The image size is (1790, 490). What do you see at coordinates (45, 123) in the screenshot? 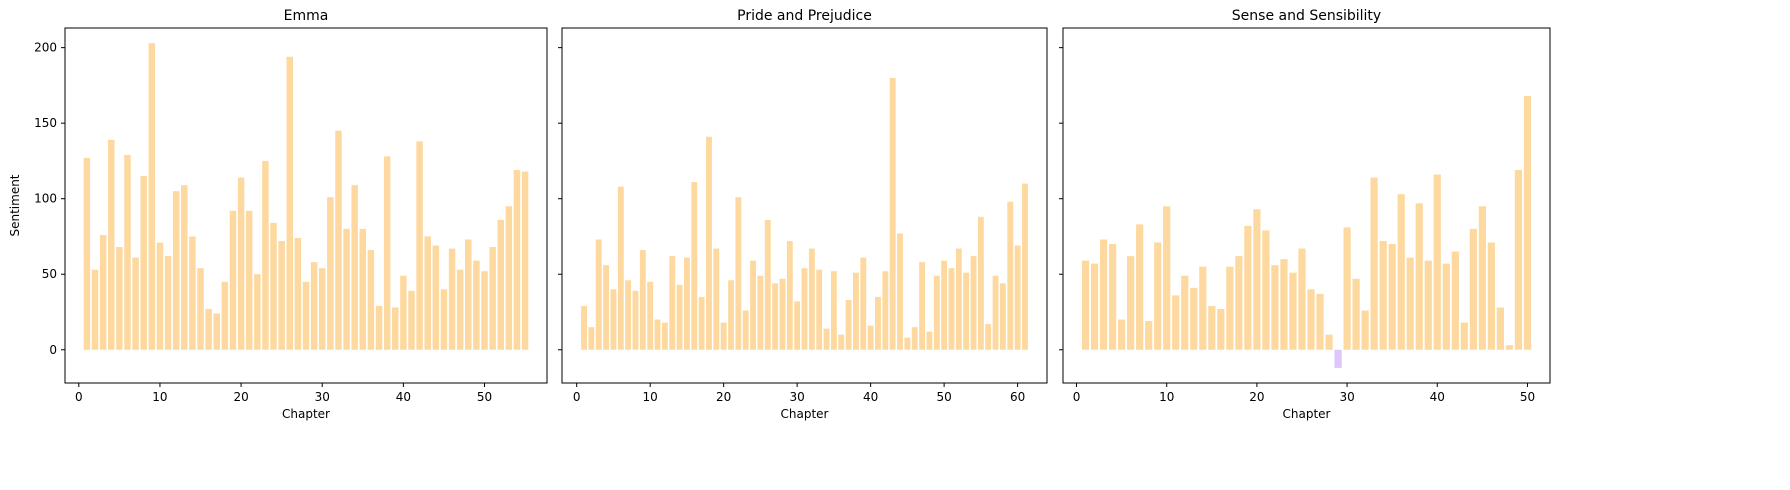
I see `y-tick-label: 150` at bounding box center [45, 123].